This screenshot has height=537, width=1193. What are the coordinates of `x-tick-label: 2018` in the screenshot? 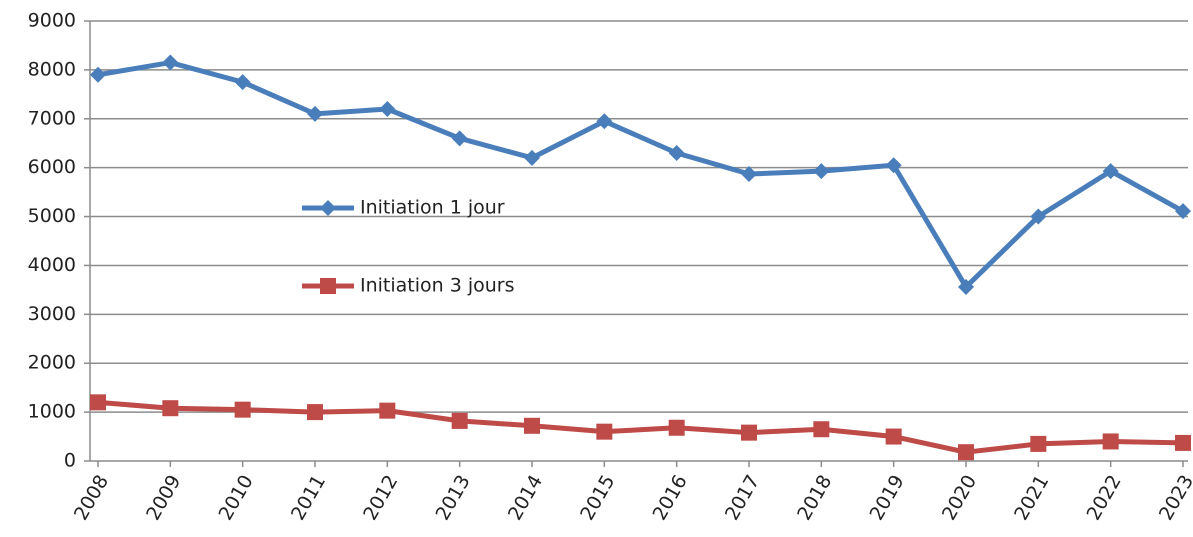 It's located at (814, 497).